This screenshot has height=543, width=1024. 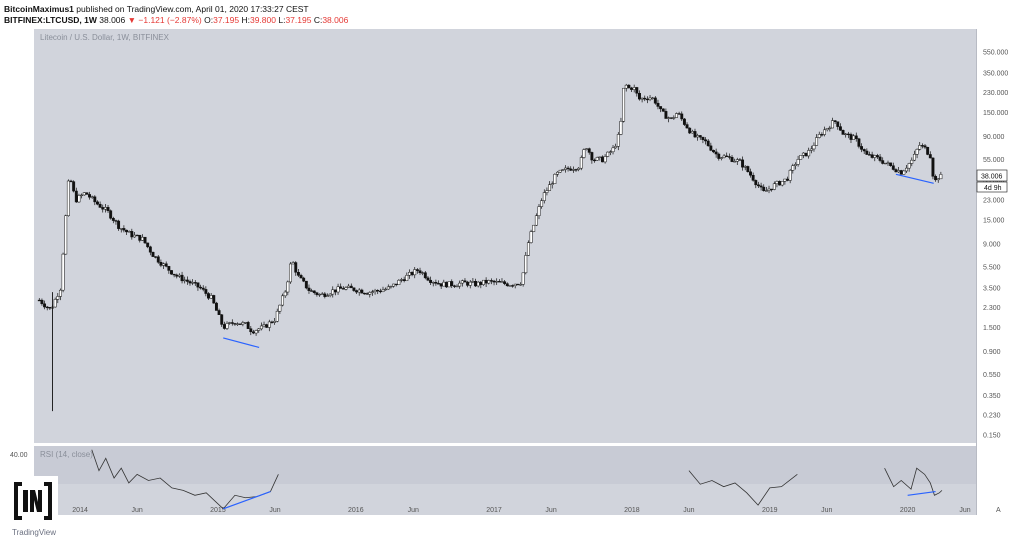 I want to click on price-tag-countdown: 4d 9h, so click(x=993, y=188).